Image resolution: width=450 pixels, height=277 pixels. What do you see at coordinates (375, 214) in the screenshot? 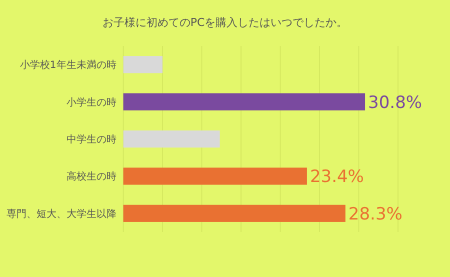
I see `data-label: 28.3%` at bounding box center [375, 214].